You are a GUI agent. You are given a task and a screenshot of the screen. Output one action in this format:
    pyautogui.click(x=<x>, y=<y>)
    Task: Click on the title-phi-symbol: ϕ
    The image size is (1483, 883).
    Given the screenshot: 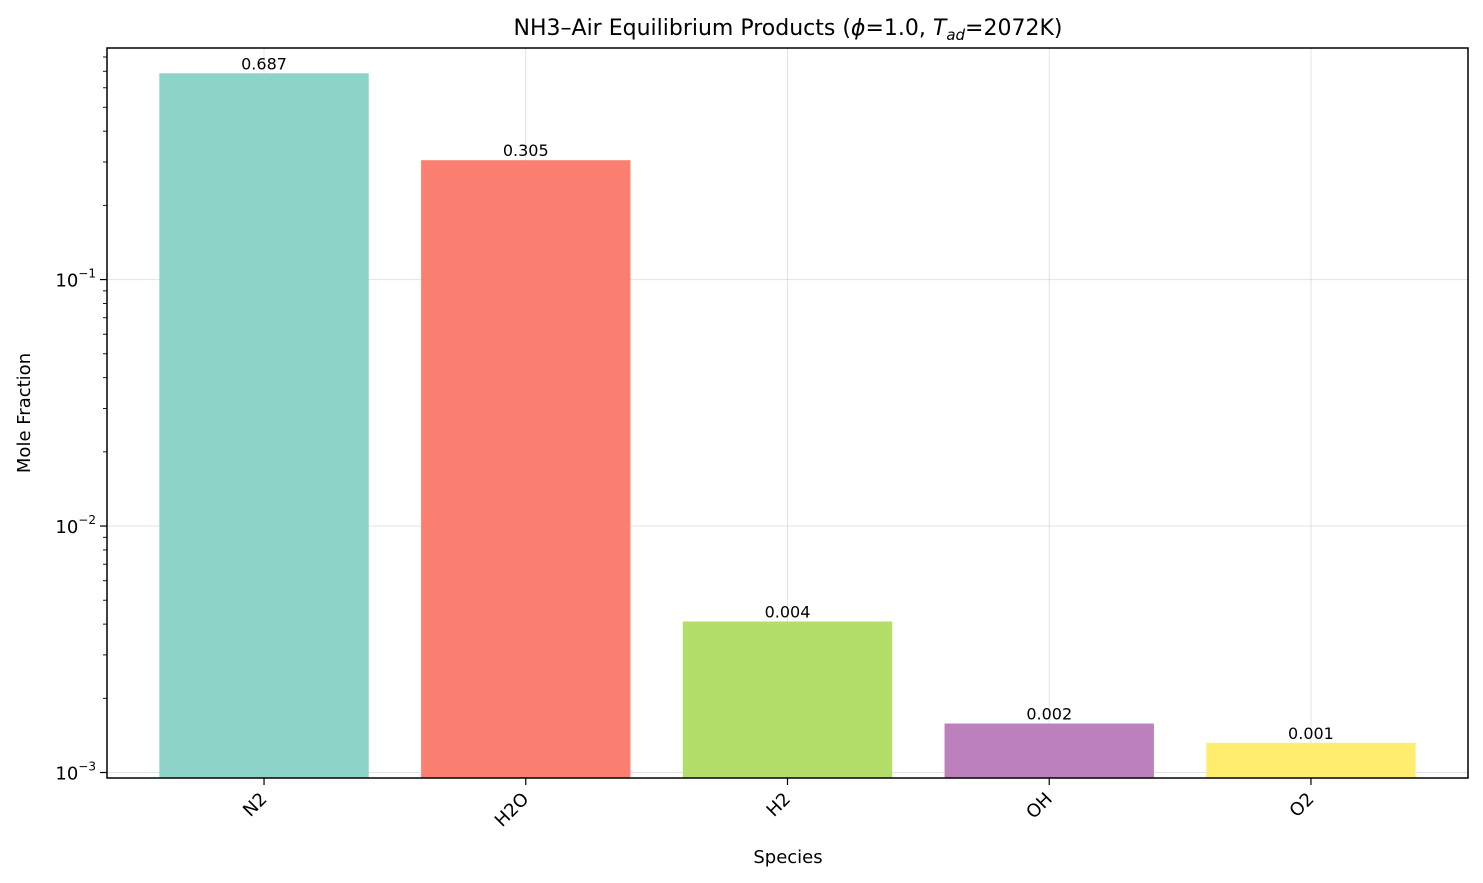 What is the action you would take?
    pyautogui.click(x=858, y=28)
    